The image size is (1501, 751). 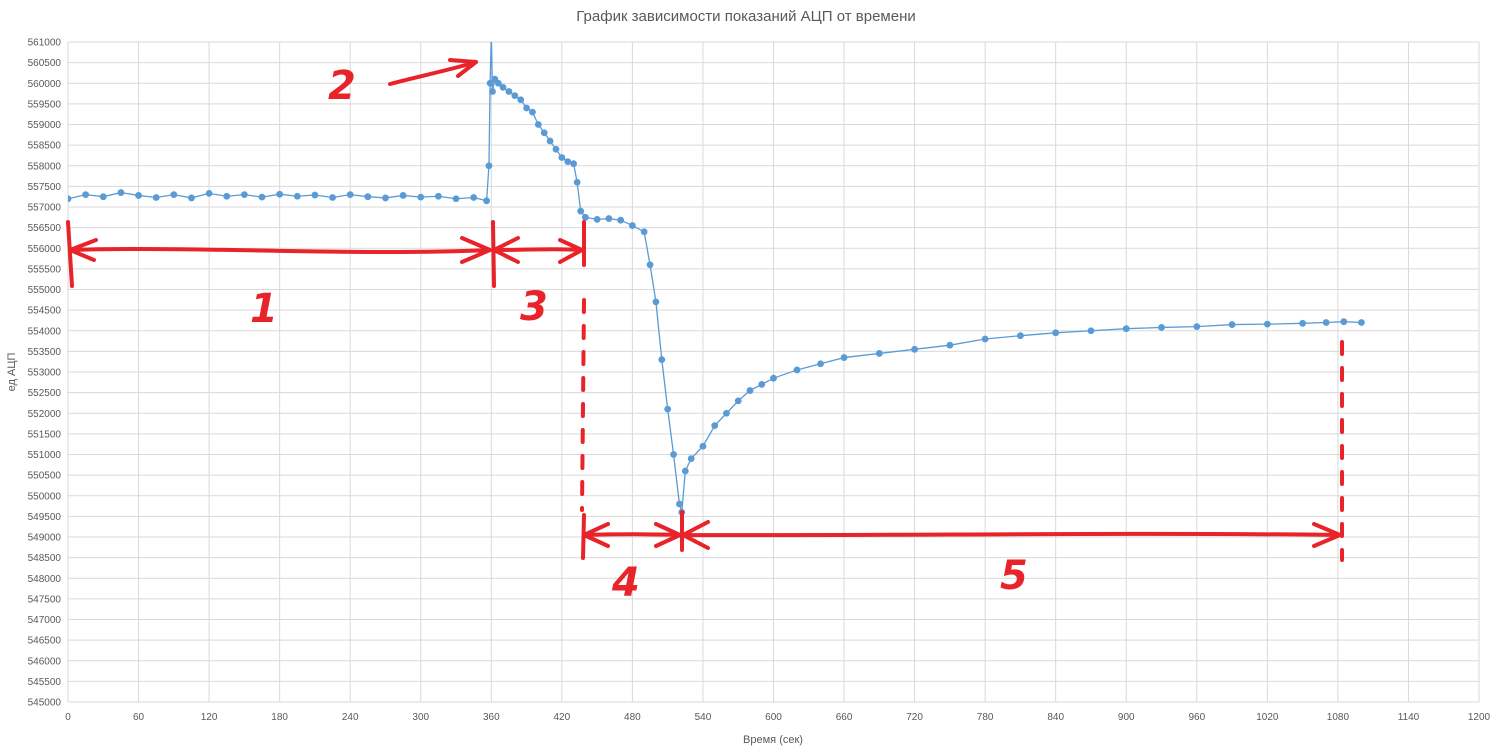 I want to click on y-tick-label: 555500, so click(x=45, y=269).